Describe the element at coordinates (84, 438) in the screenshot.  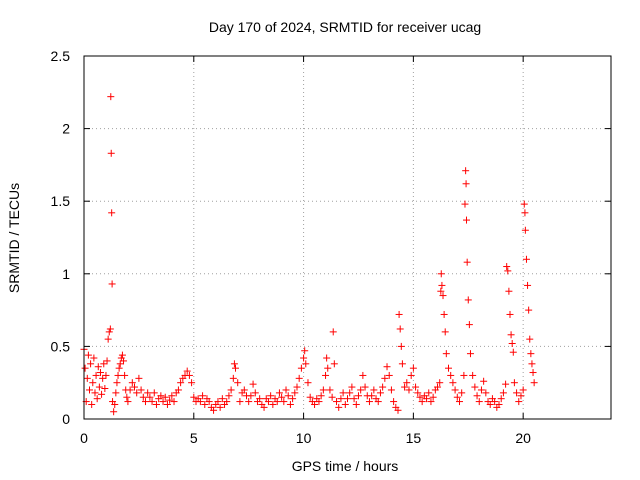
I see `x-tick-label: 0` at that location.